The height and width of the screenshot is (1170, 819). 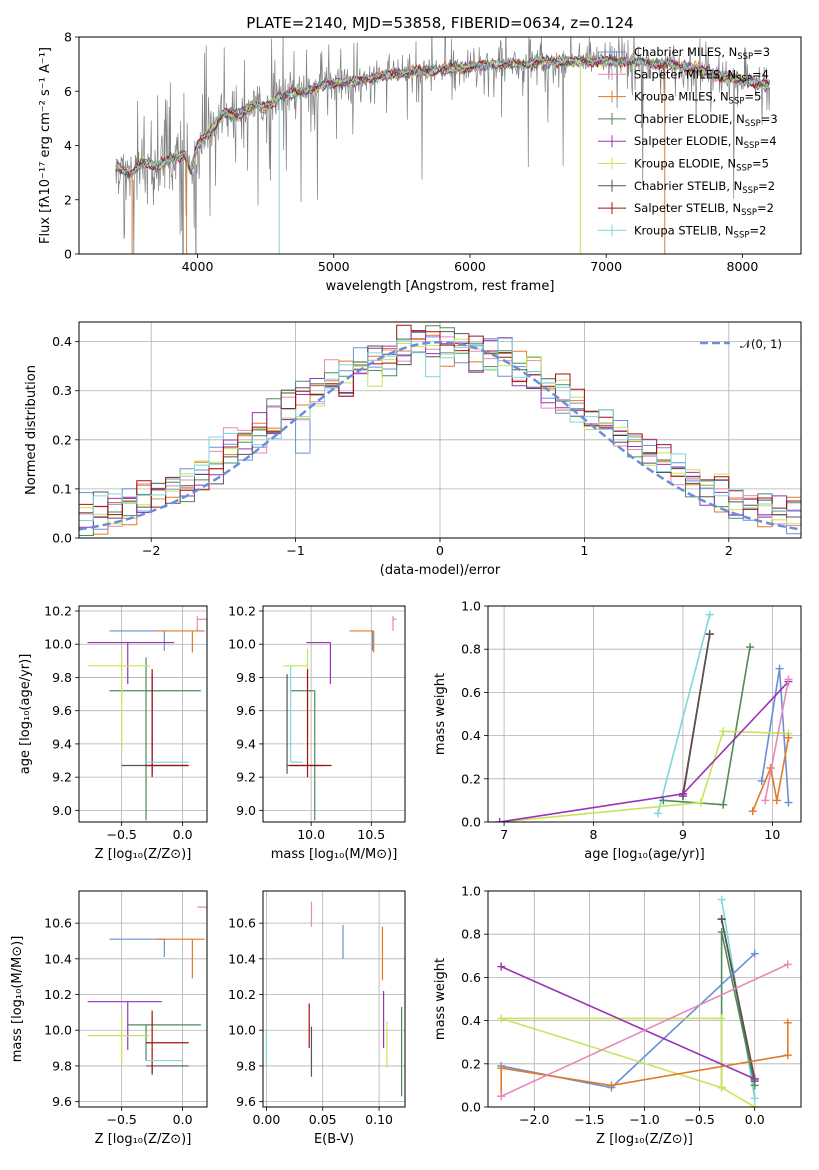 What do you see at coordinates (470, 266) in the screenshot?
I see `x-tick-label: 6000` at bounding box center [470, 266].